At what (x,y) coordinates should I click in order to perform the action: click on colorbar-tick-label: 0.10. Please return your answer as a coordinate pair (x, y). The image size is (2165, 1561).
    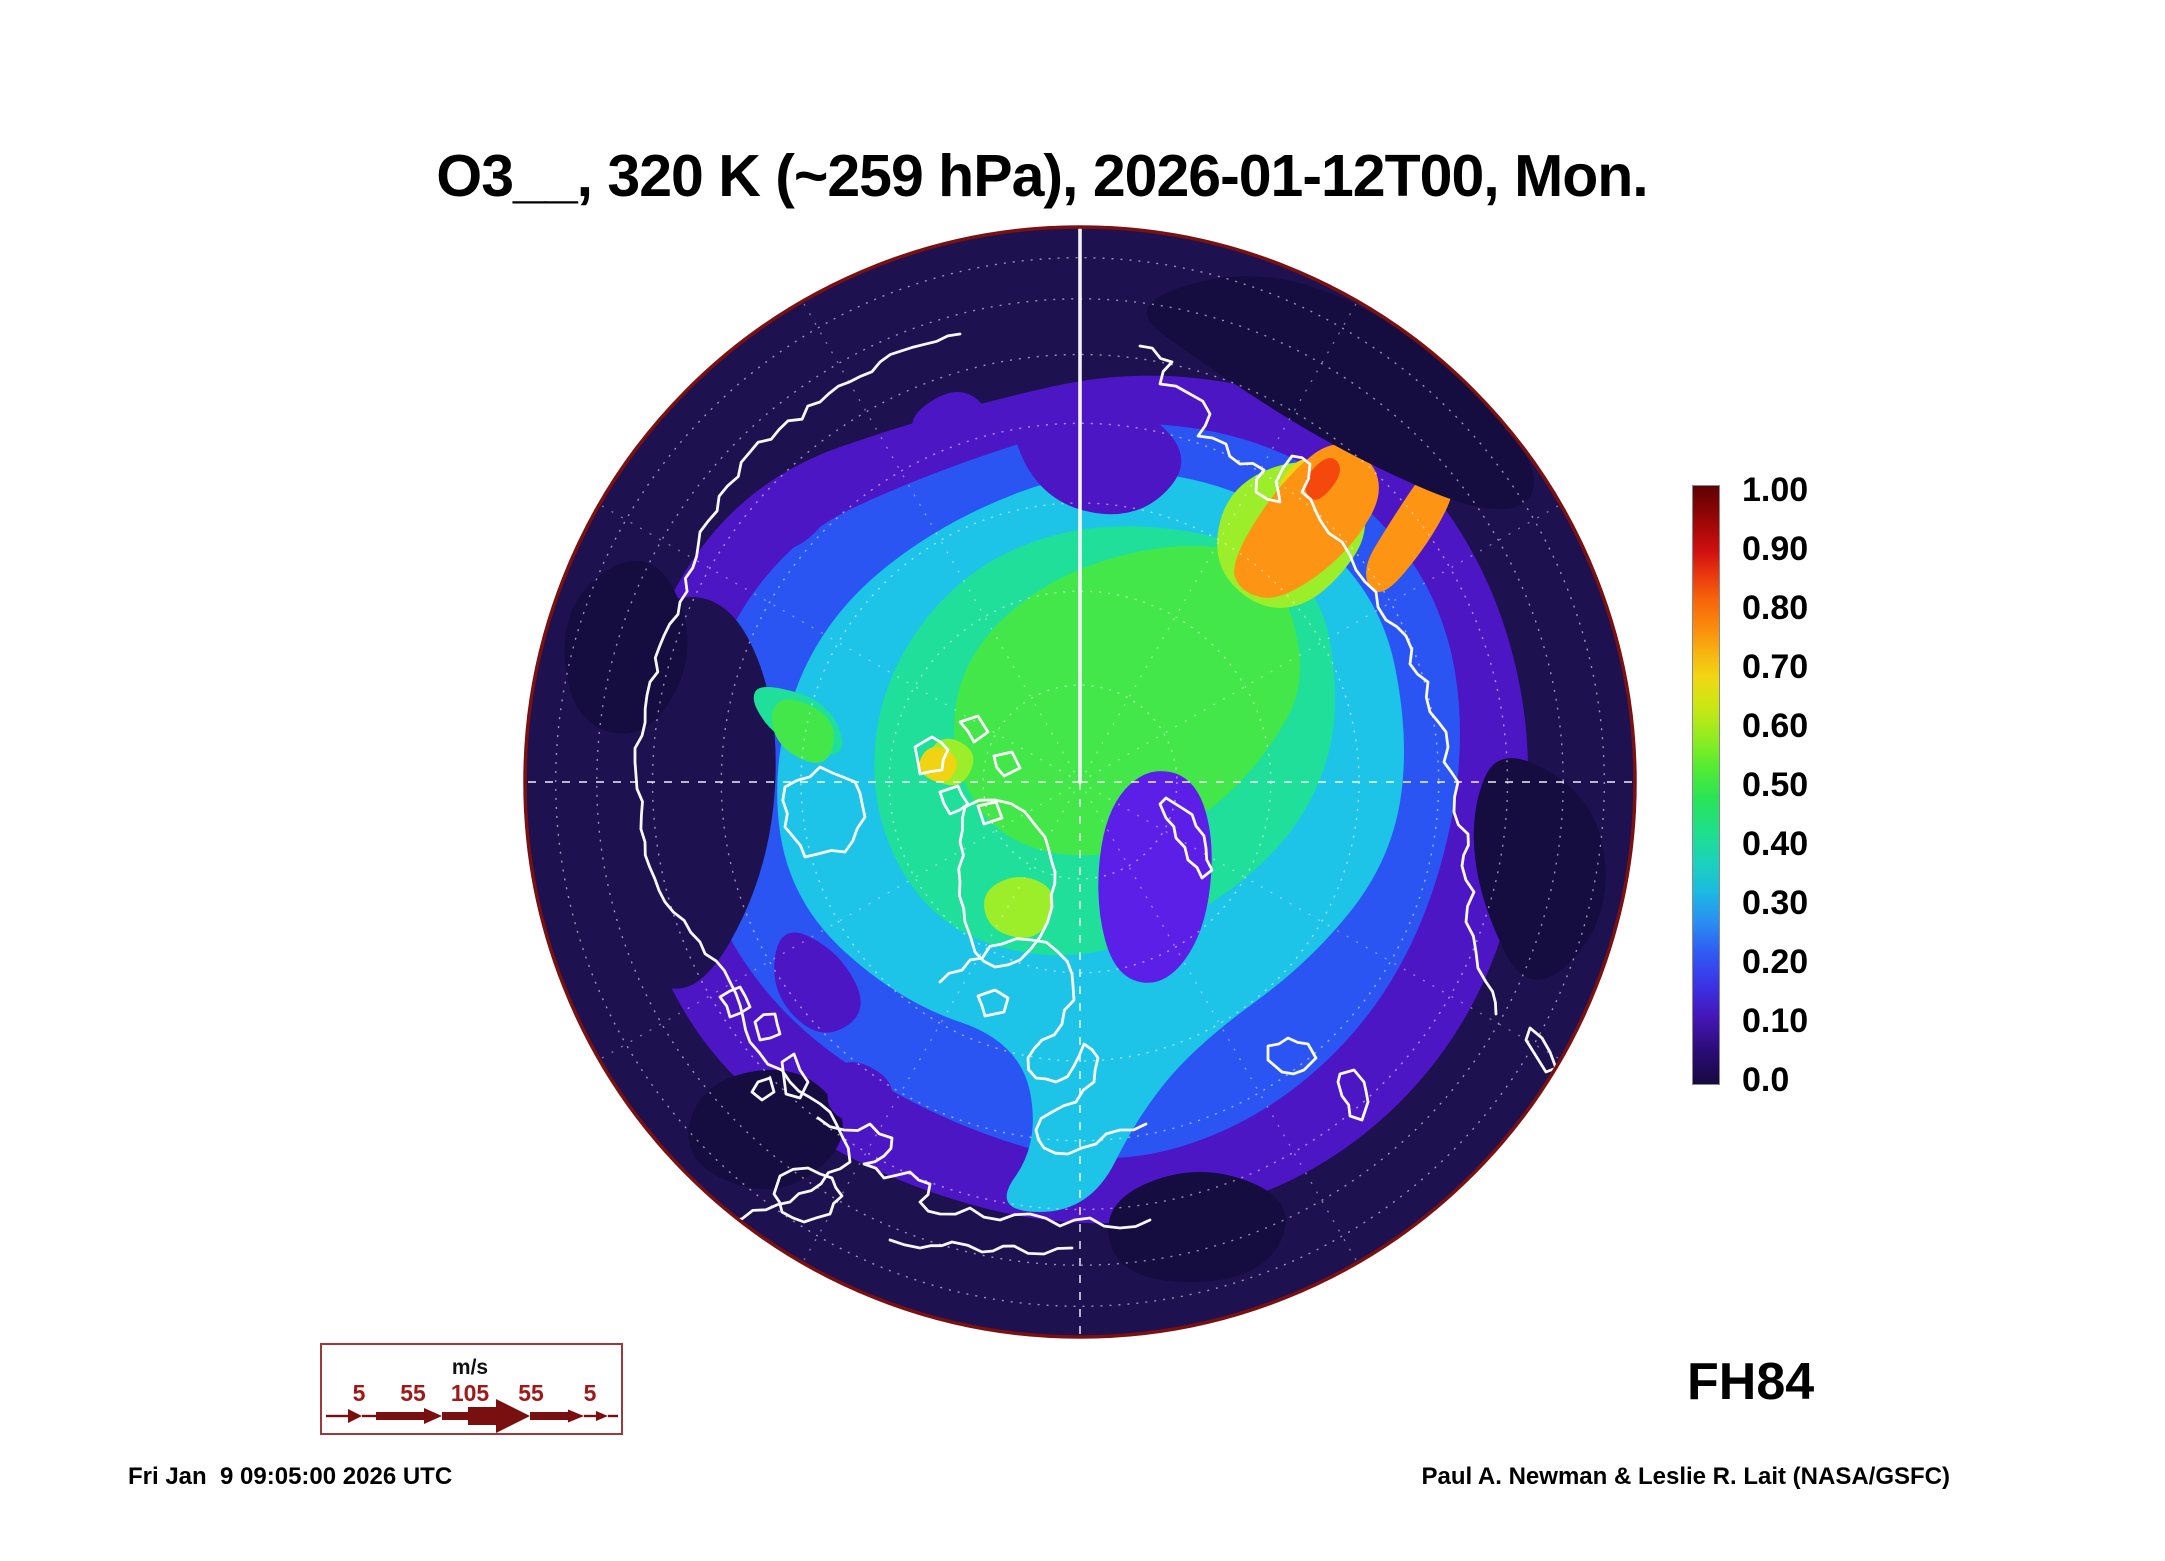
    Looking at the image, I should click on (1775, 1021).